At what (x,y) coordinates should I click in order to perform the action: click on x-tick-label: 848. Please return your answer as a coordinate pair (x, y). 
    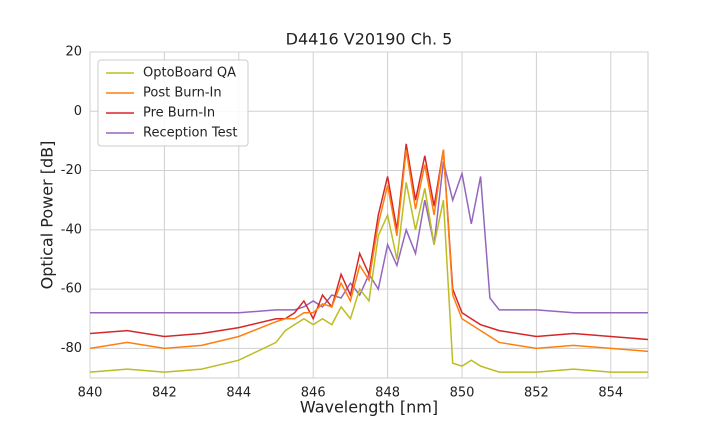
    Looking at the image, I should click on (387, 393).